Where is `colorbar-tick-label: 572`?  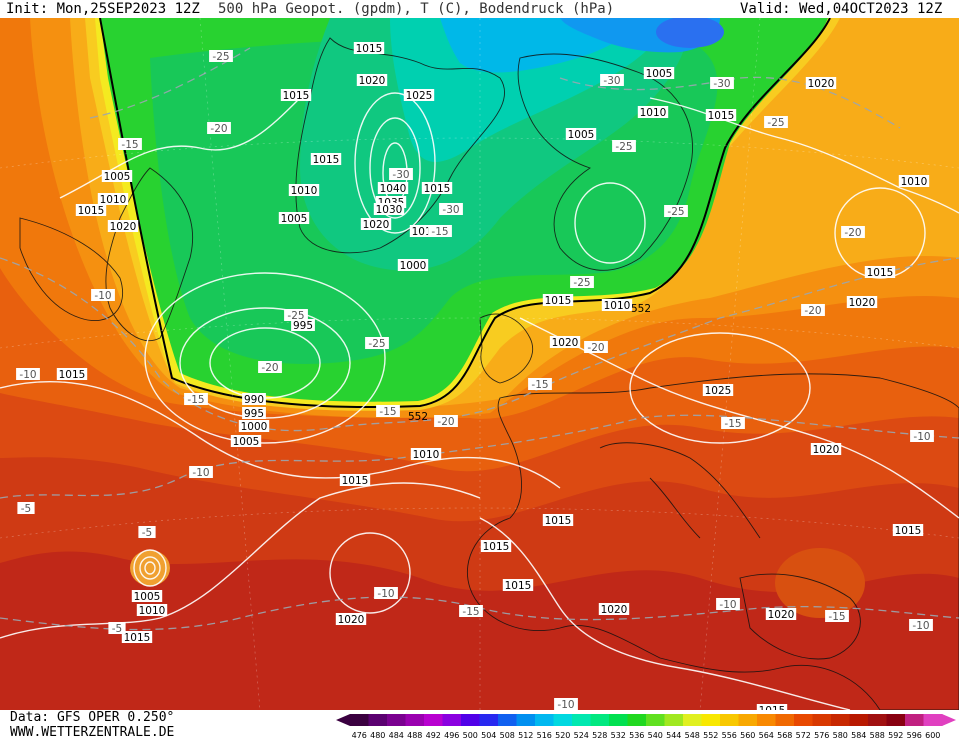 colorbar-tick-label: 572 is located at coordinates (803, 735).